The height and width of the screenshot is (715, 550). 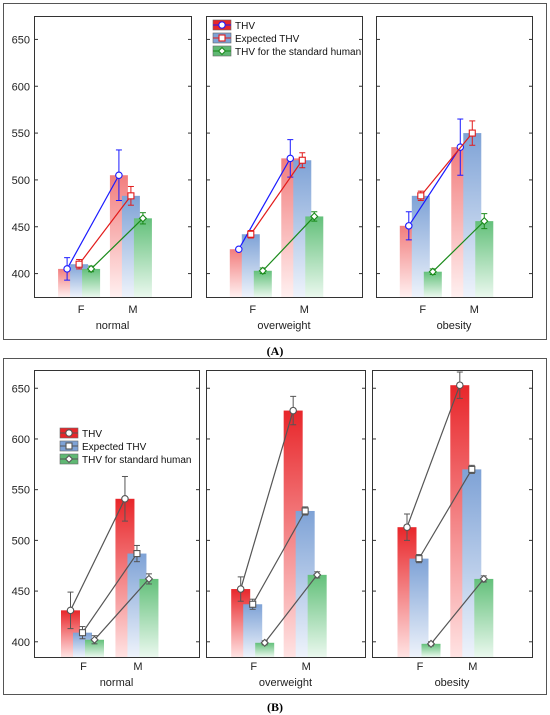 What do you see at coordinates (21, 643) in the screenshot?
I see `y-tick-label: 400` at bounding box center [21, 643].